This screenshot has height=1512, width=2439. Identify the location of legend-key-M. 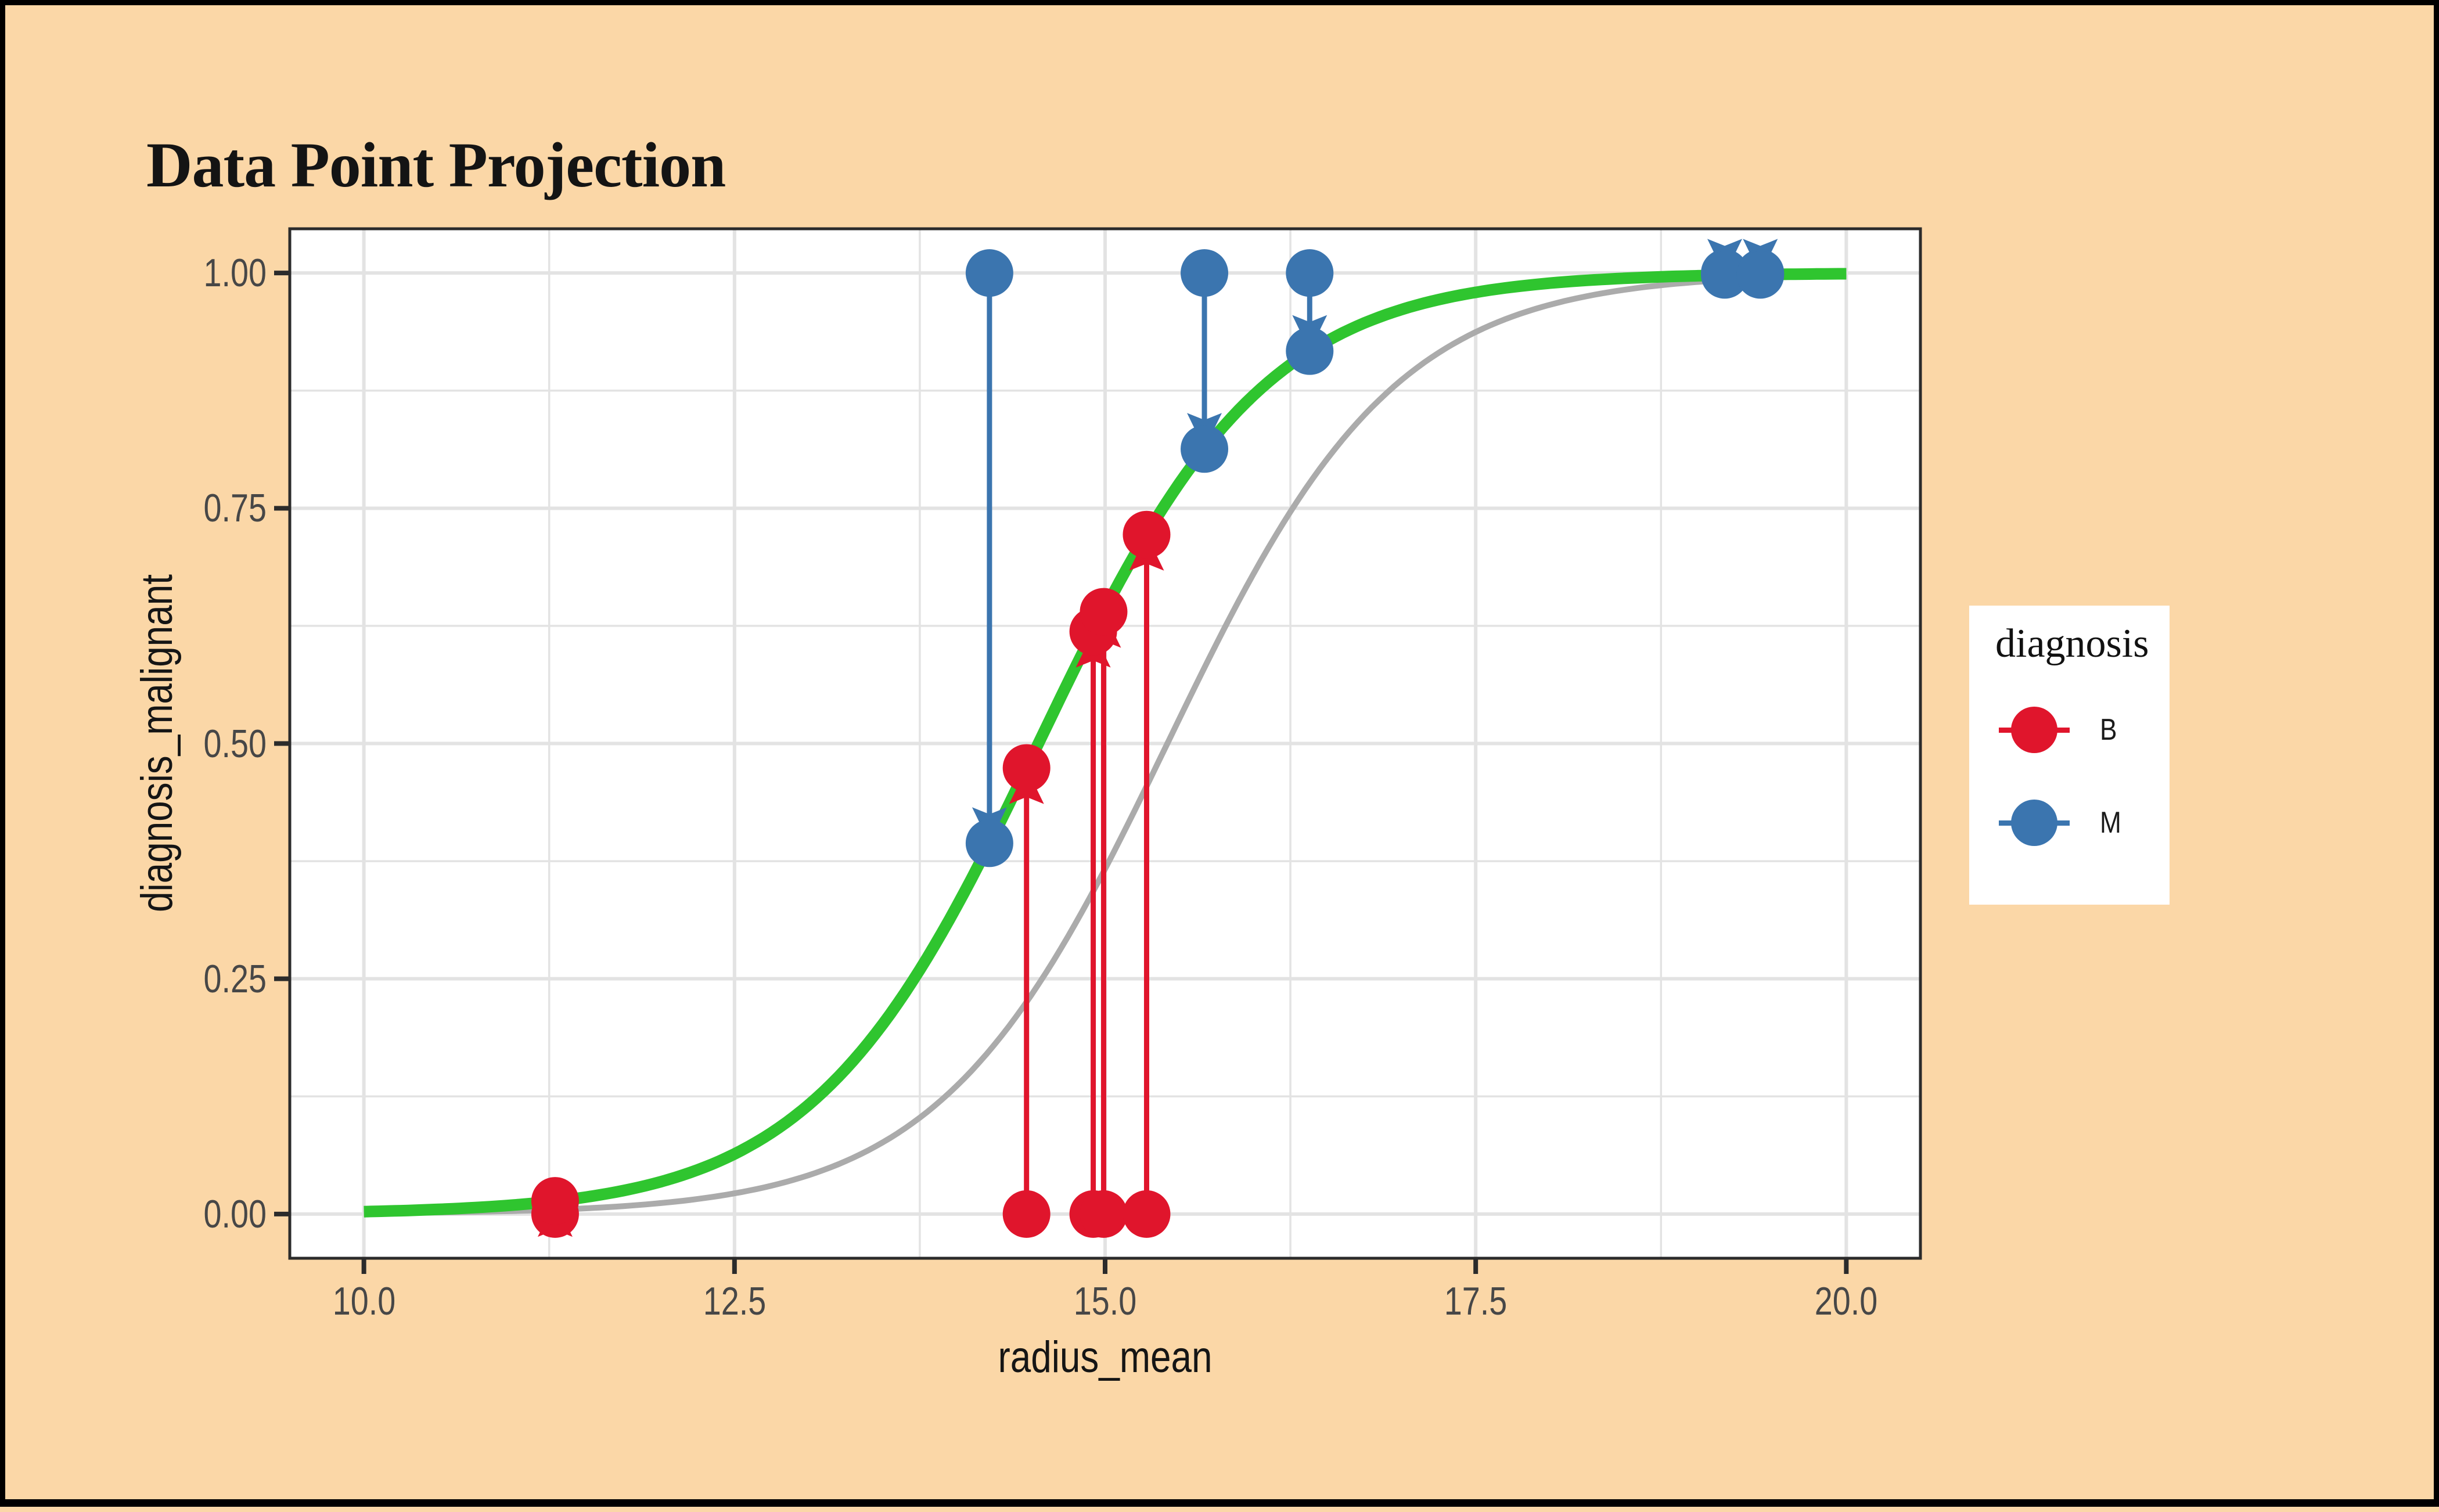
(2034, 823).